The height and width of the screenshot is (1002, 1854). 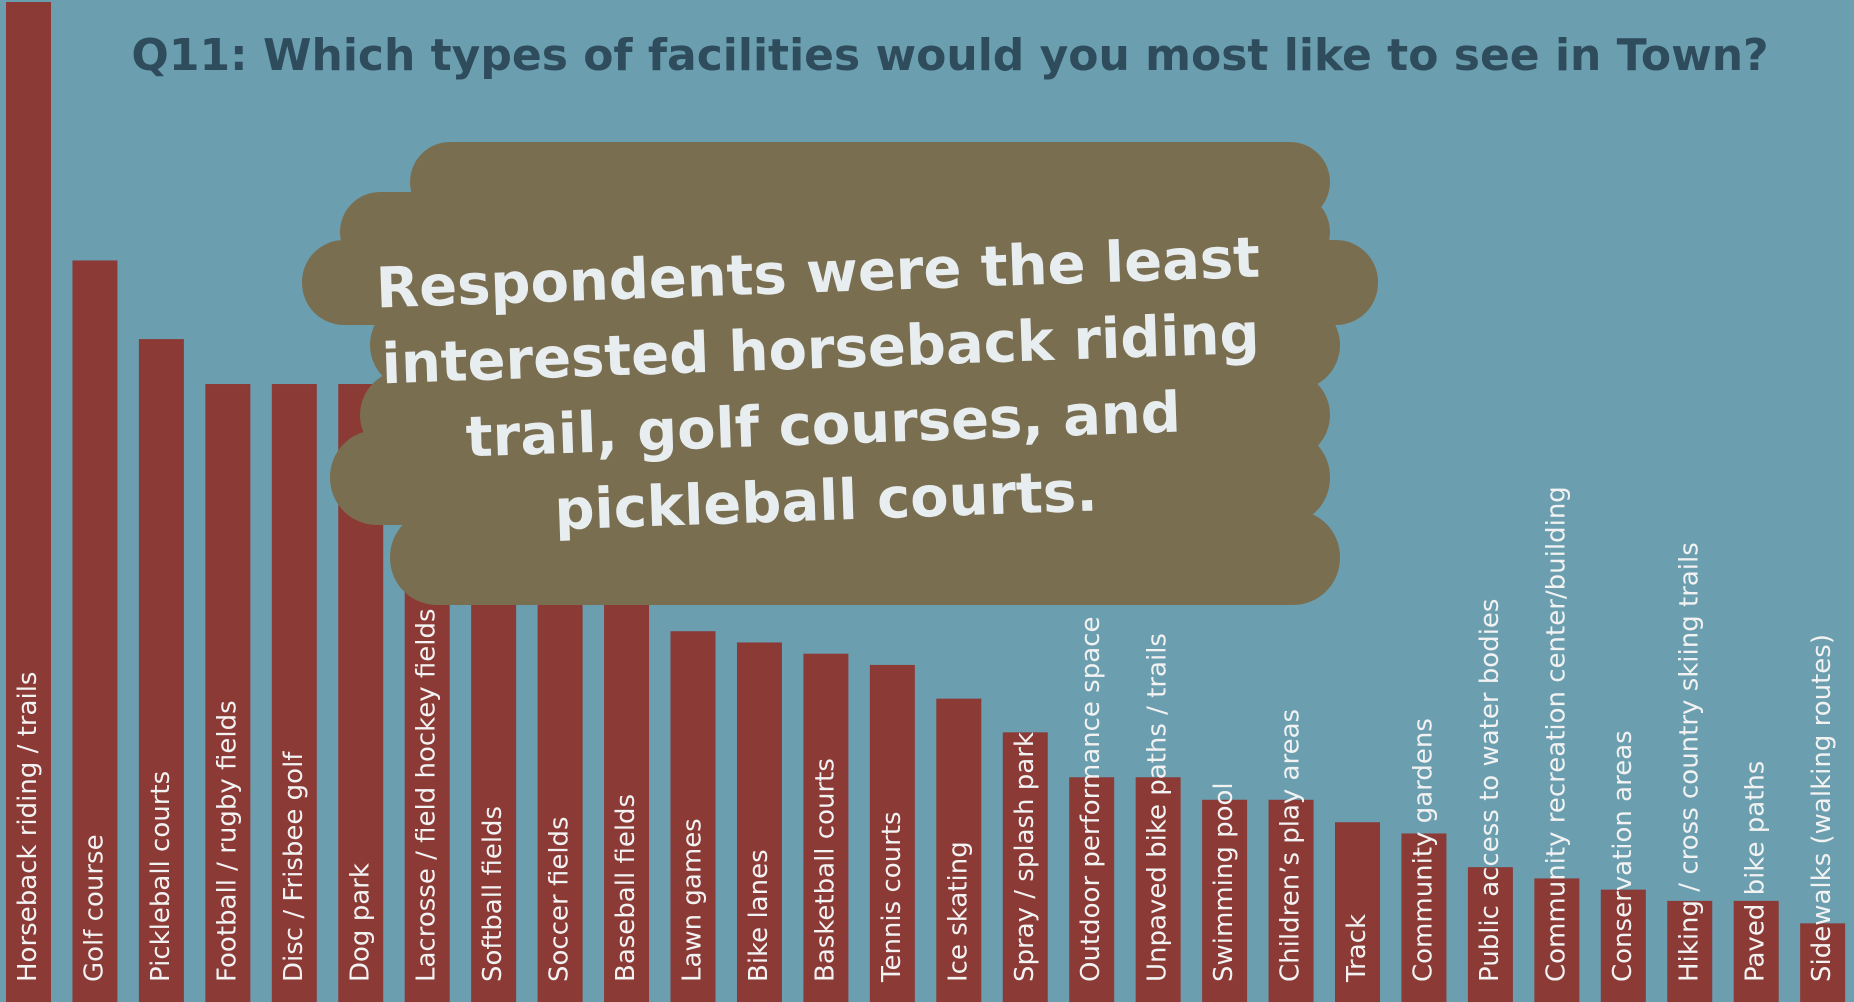 What do you see at coordinates (1357, 948) in the screenshot?
I see `category-label: Track` at bounding box center [1357, 948].